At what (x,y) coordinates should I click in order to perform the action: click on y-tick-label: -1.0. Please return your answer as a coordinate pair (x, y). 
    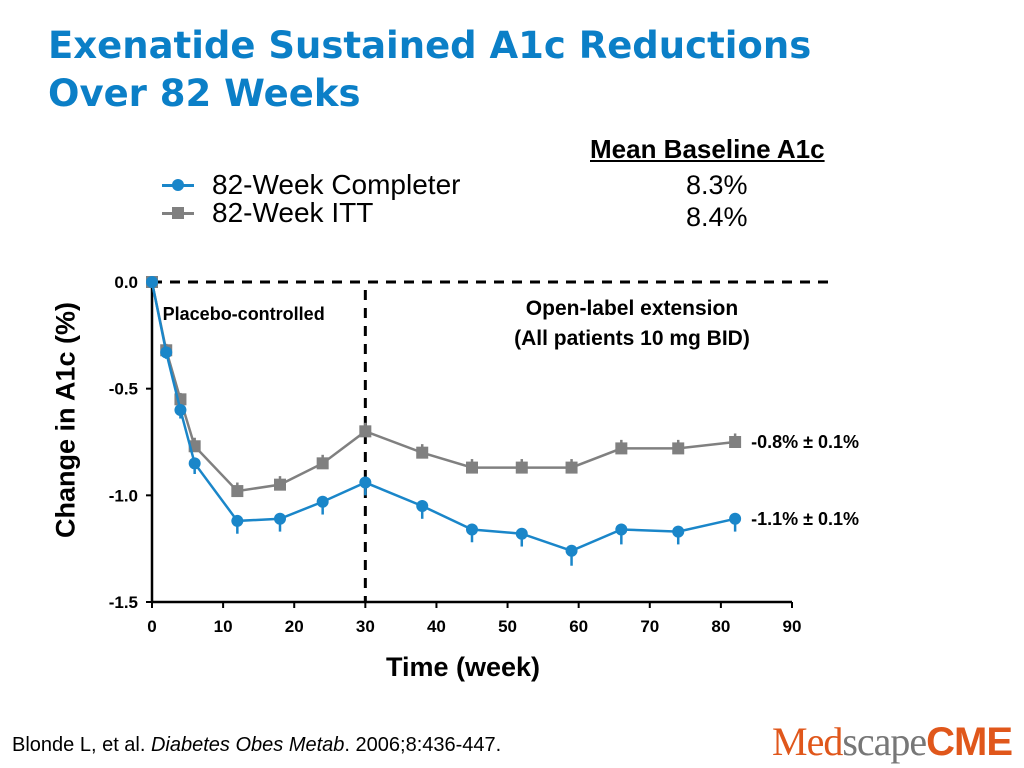
    Looking at the image, I should click on (123, 495).